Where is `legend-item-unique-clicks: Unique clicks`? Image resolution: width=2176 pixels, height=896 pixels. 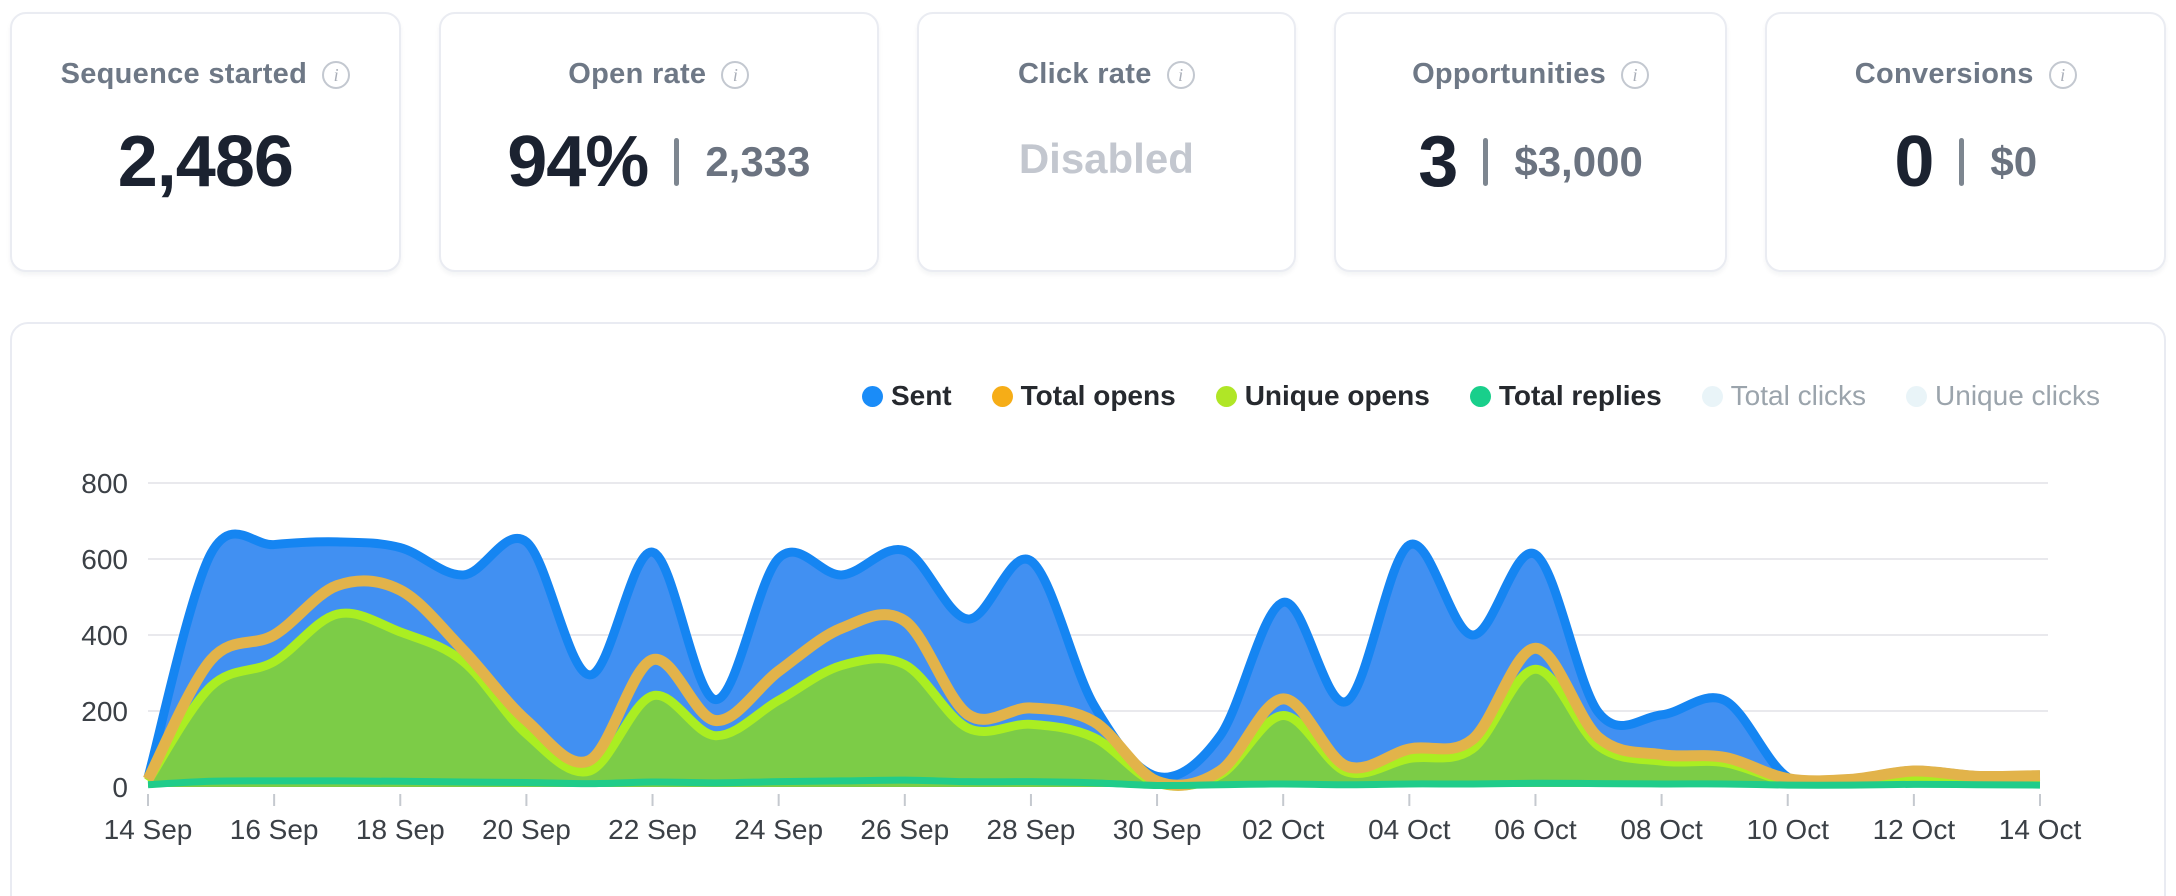 legend-item-unique-clicks: Unique clicks is located at coordinates (2003, 396).